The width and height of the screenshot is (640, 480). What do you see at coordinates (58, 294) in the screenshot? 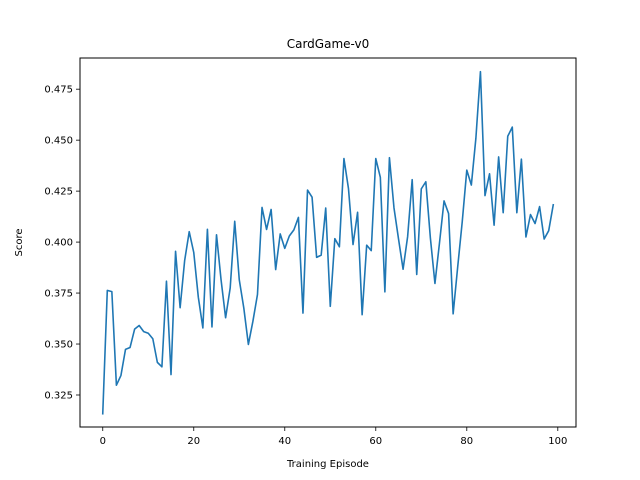
I see `y-tick-label: 0.375` at bounding box center [58, 294].